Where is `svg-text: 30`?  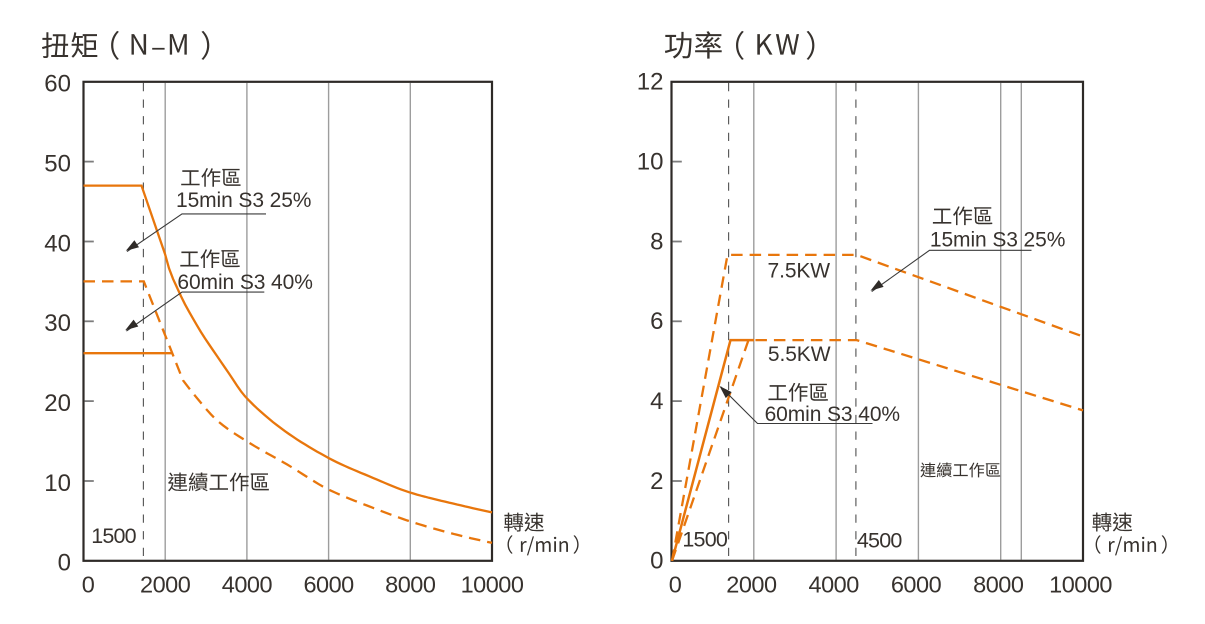
svg-text: 30 is located at coordinates (57, 323).